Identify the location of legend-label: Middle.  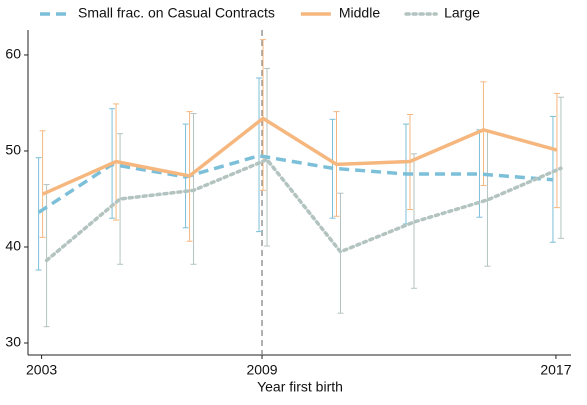
(359, 13).